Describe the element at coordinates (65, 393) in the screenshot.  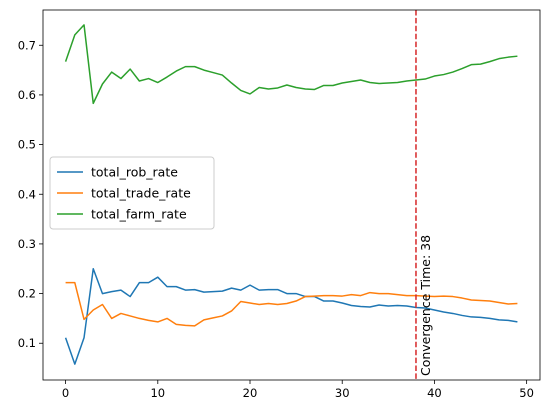
I see `x-tick-label: 0` at that location.